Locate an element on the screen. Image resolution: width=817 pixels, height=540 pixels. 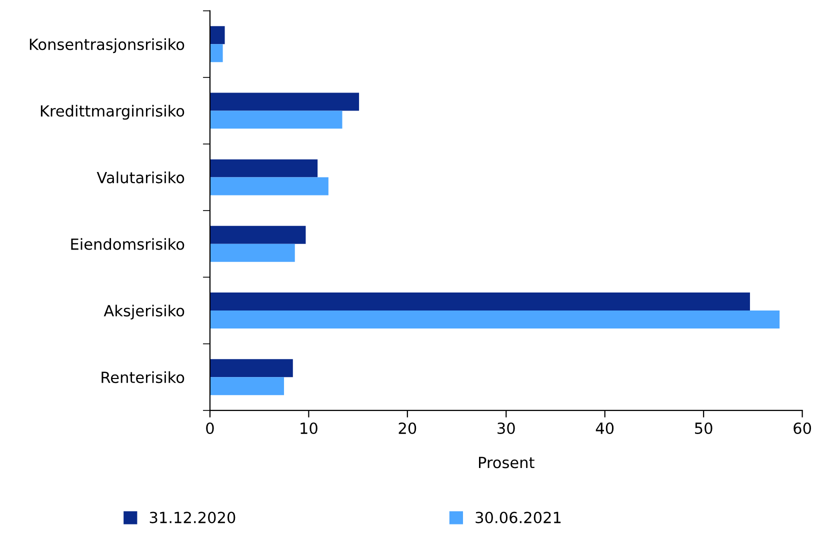
y-tick-label: Renterisiko is located at coordinates (143, 377).